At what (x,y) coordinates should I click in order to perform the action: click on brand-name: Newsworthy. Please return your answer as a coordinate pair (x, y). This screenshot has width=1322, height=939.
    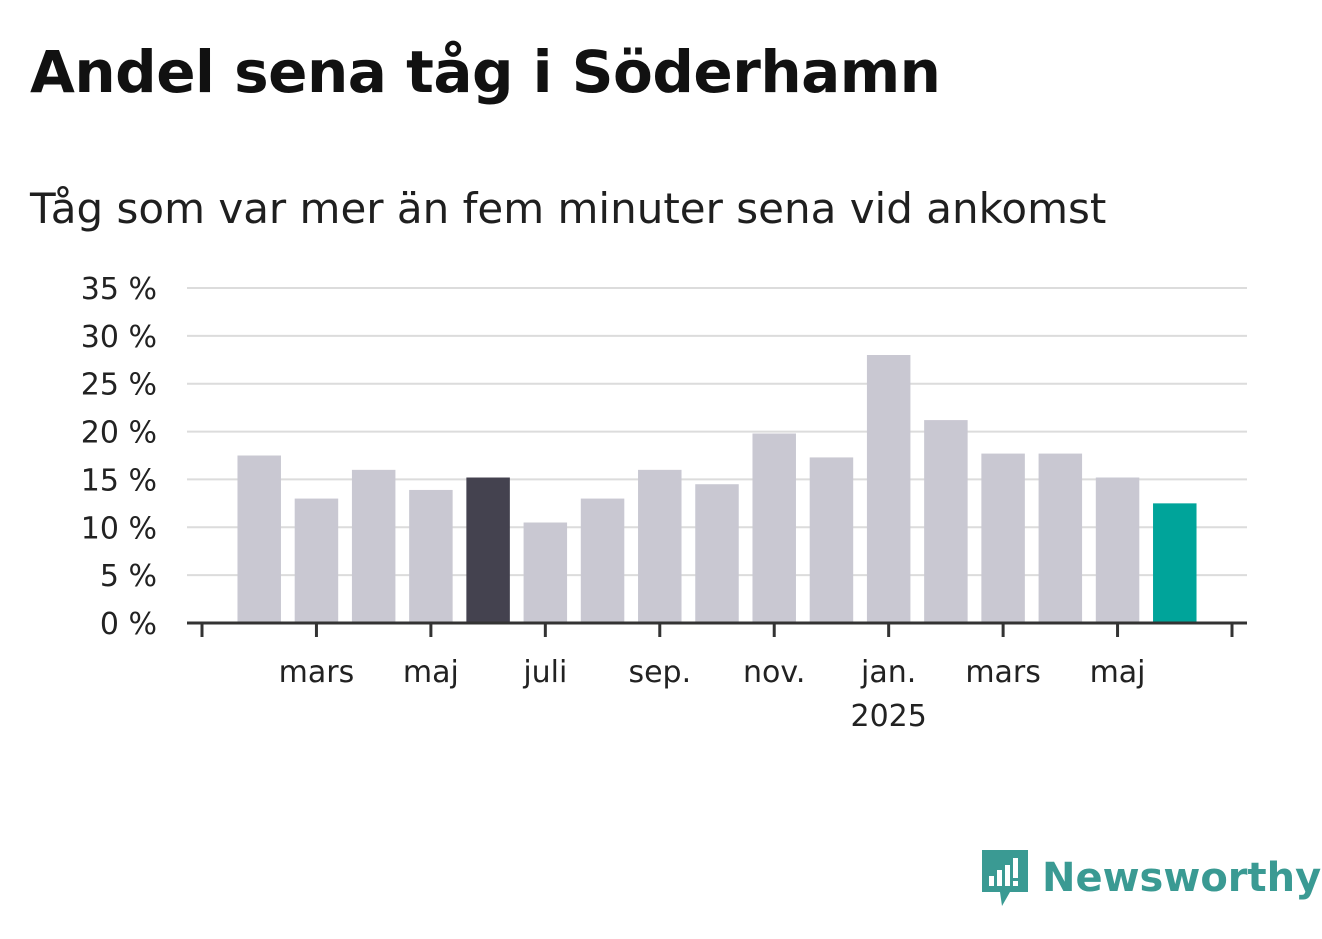
    Looking at the image, I should click on (1182, 878).